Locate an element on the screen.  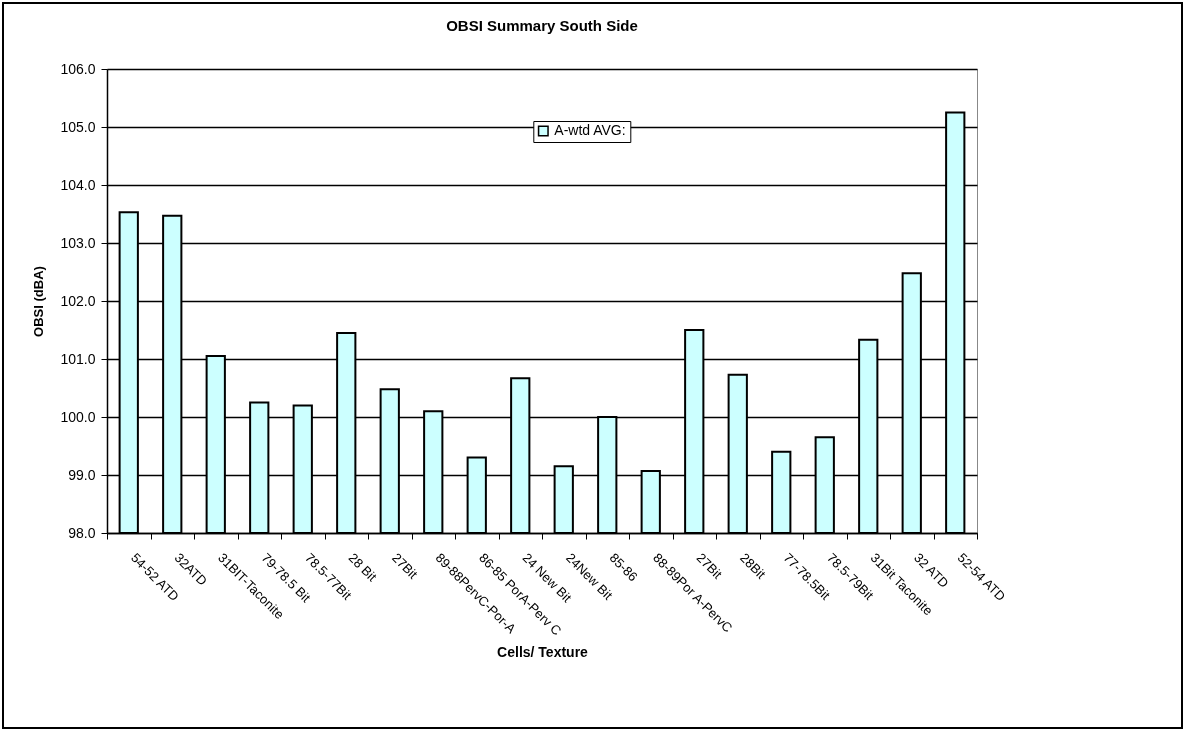
y-tick-label: 103.0 is located at coordinates (78, 242).